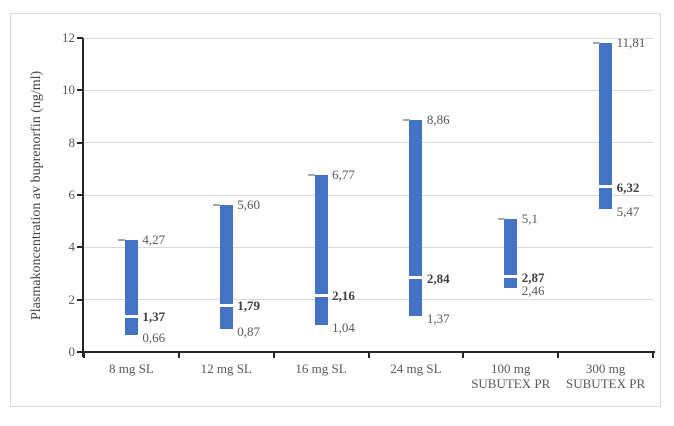 This screenshot has width=674, height=426. I want to click on x-axis-line, so click(368, 352).